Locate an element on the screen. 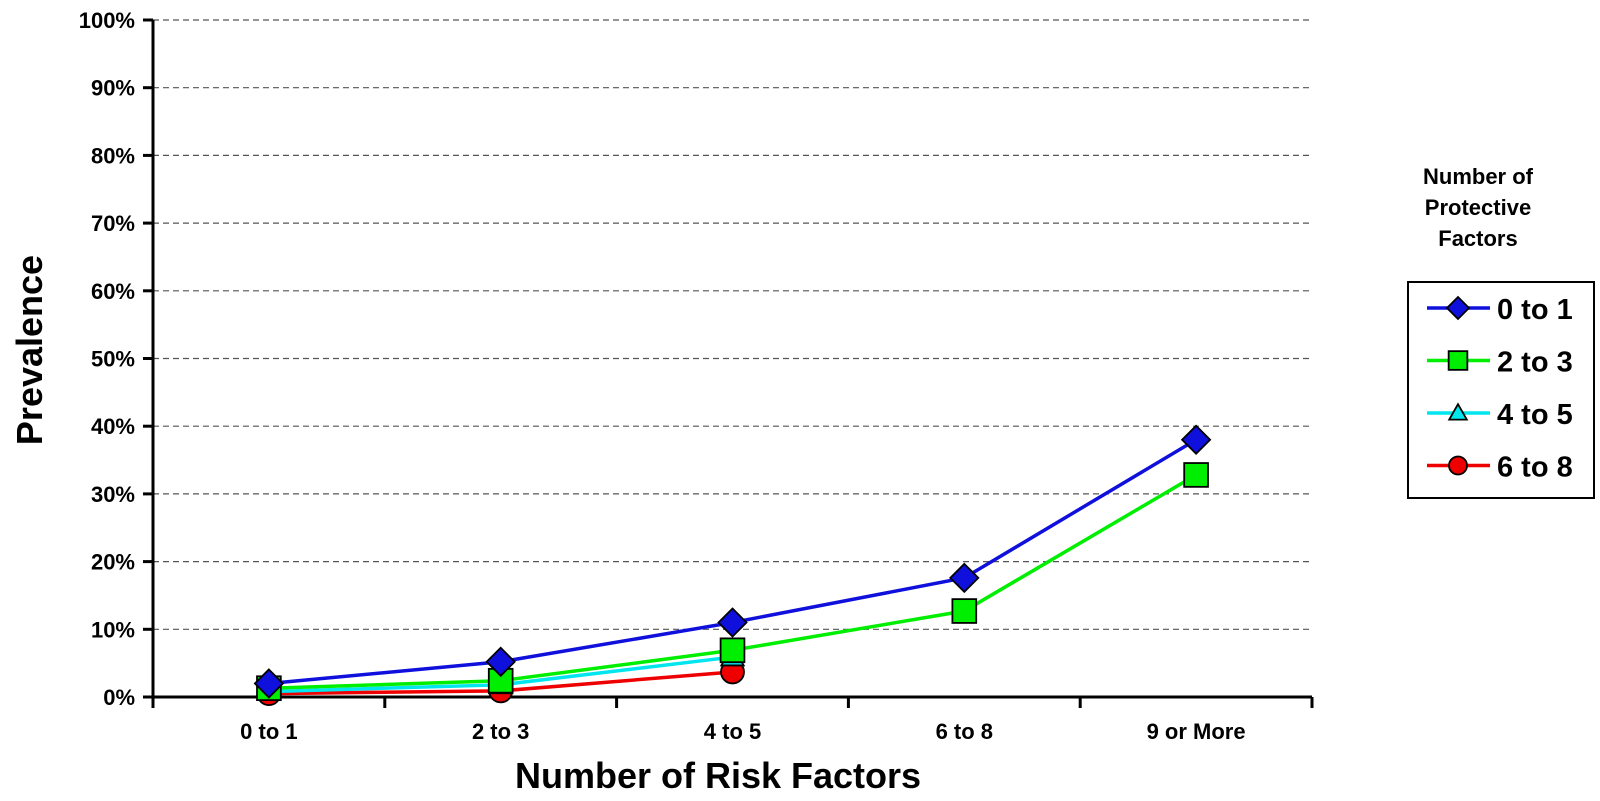 Image resolution: width=1600 pixels, height=801 pixels. y-tick-label: 90% is located at coordinates (113, 88).